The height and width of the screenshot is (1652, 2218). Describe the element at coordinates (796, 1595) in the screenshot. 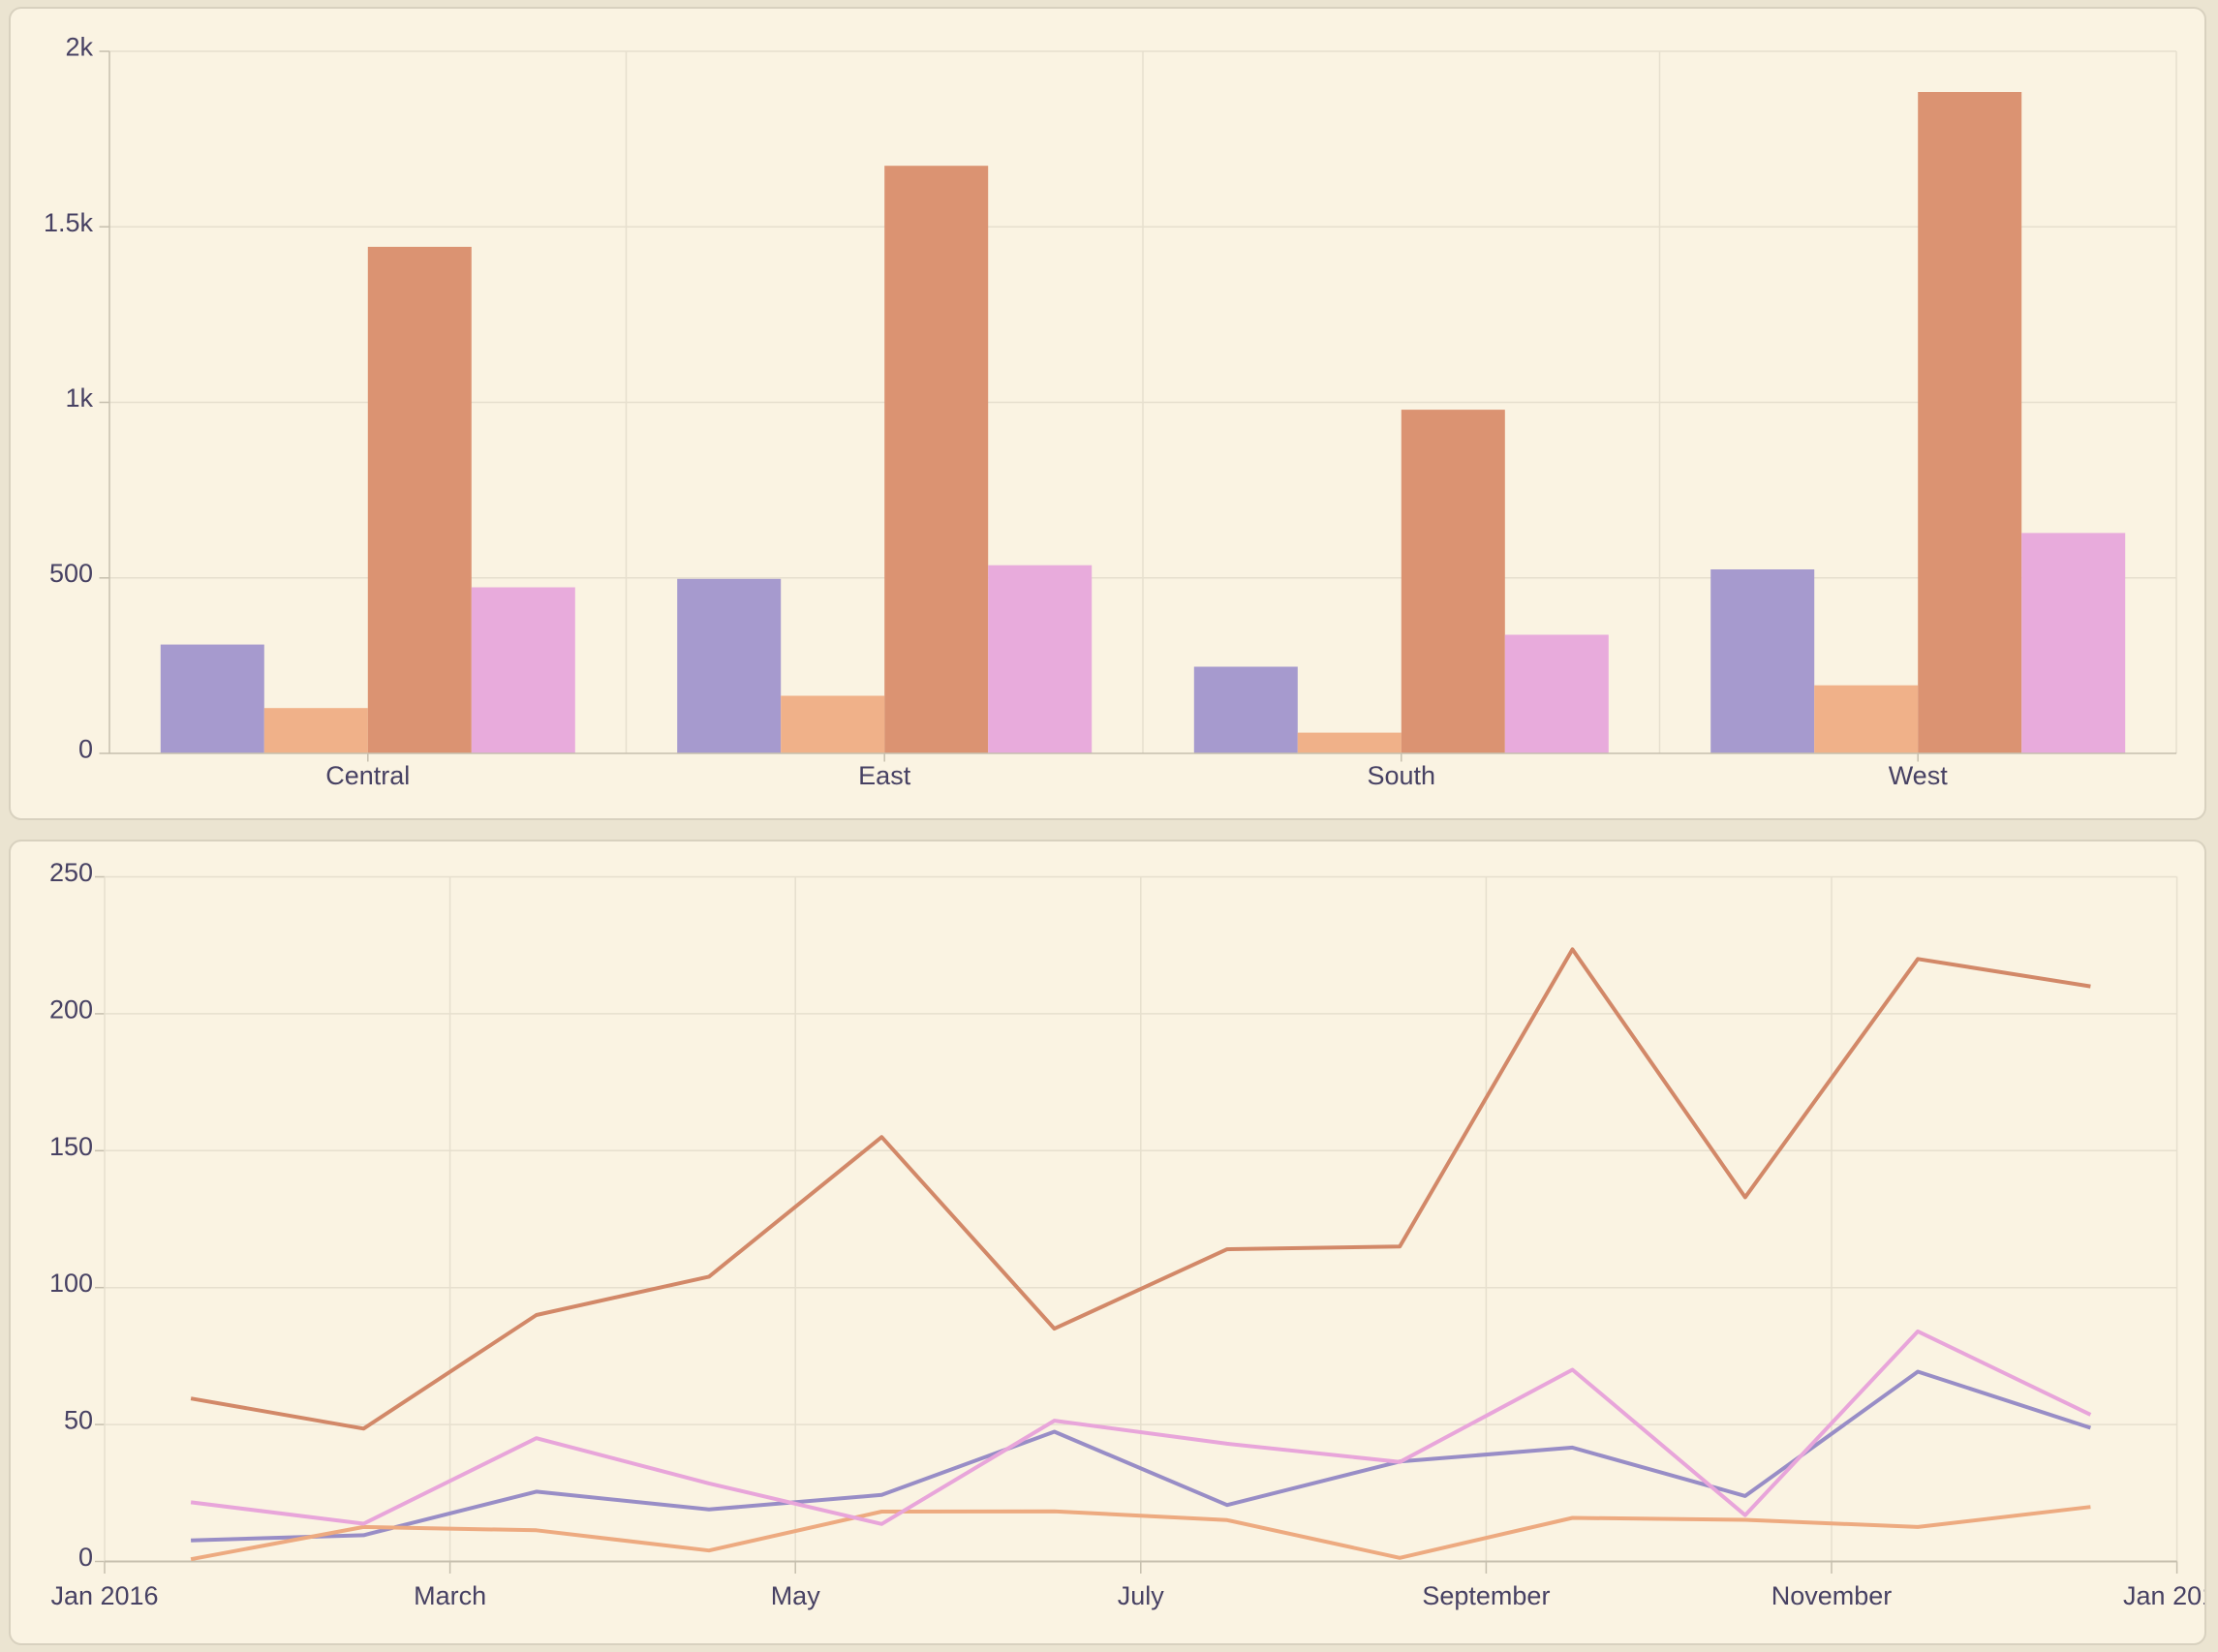

I see `svg-text: May` at that location.